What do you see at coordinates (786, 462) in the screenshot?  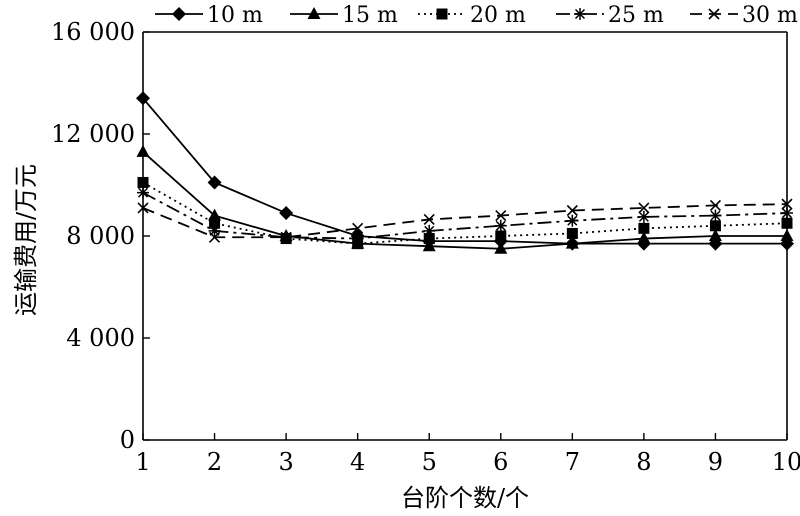 I see `x-tick-label: 10` at bounding box center [786, 462].